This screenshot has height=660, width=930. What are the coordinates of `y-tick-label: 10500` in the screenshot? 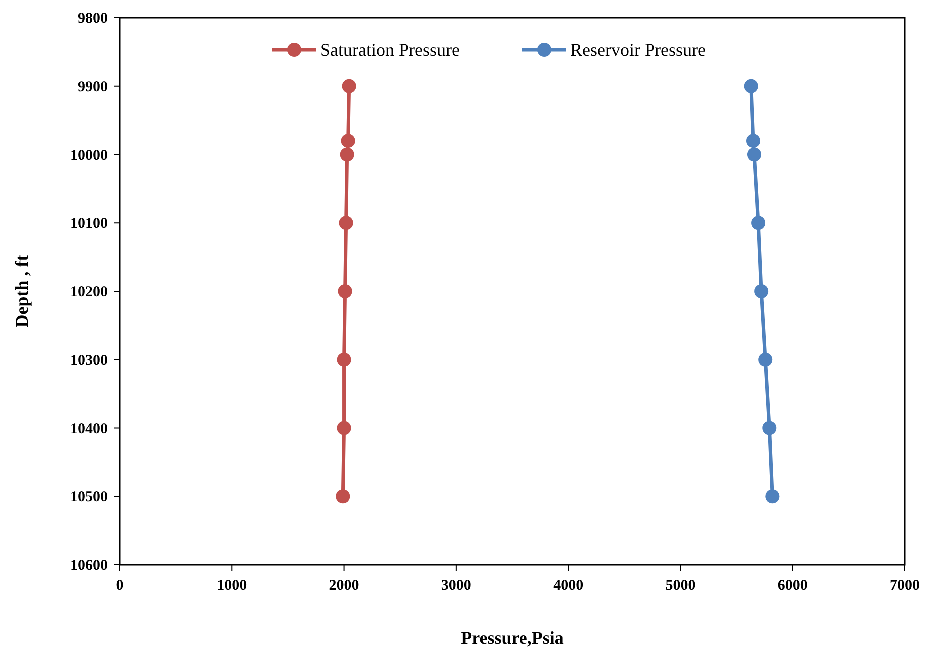 It's located at (89, 498).